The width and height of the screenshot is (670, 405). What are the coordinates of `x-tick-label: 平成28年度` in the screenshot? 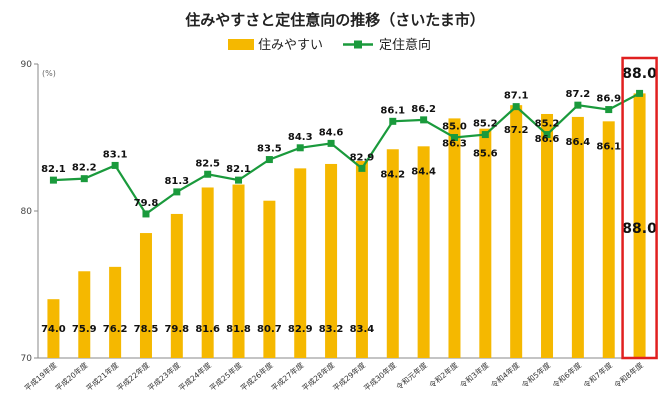 It's located at (318, 376).